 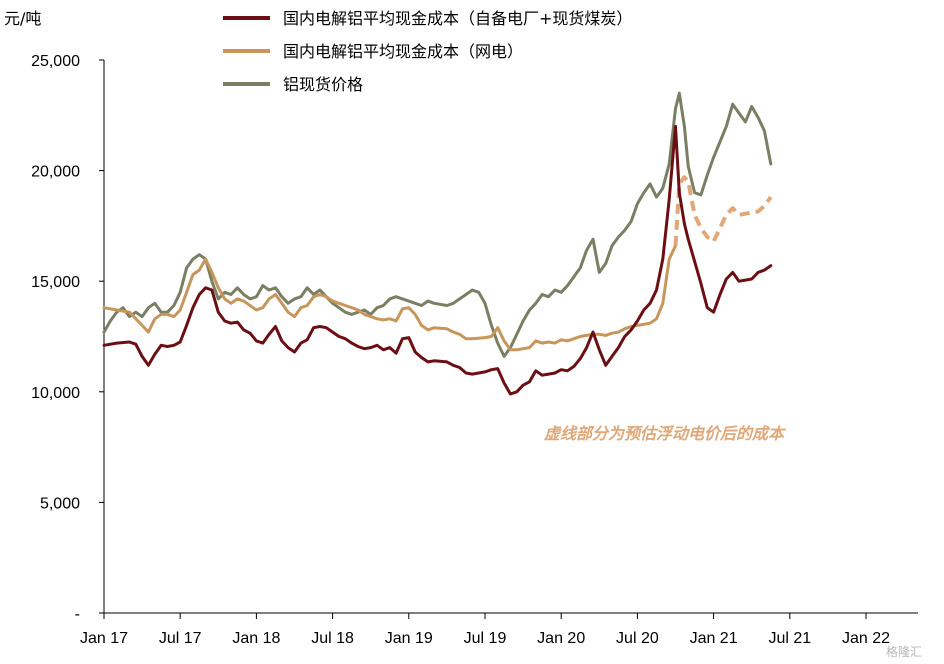 What do you see at coordinates (180, 638) in the screenshot?
I see `x-tick-label: Jul 17` at bounding box center [180, 638].